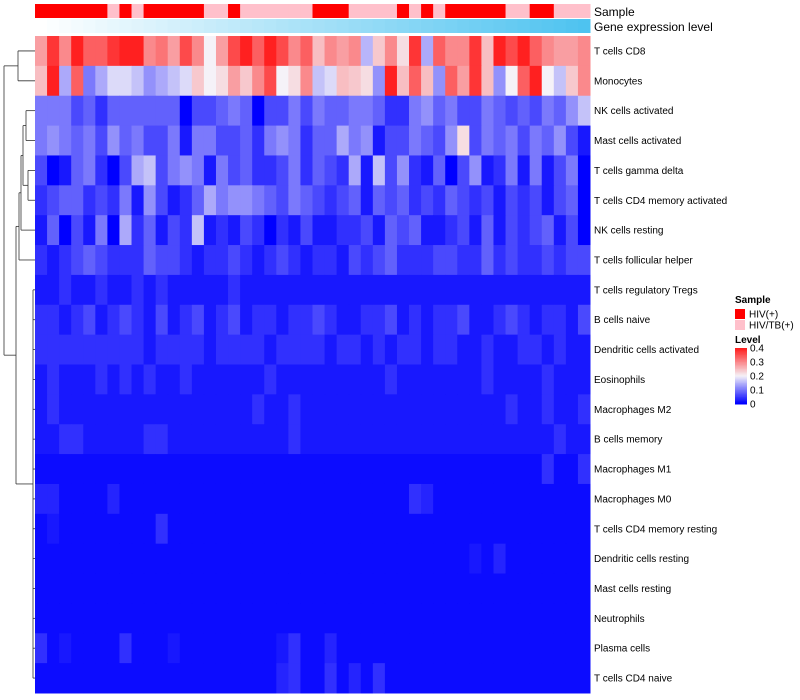 The height and width of the screenshot is (700, 800). Describe the element at coordinates (628, 440) in the screenshot. I see `row-label: B cells memory` at that location.